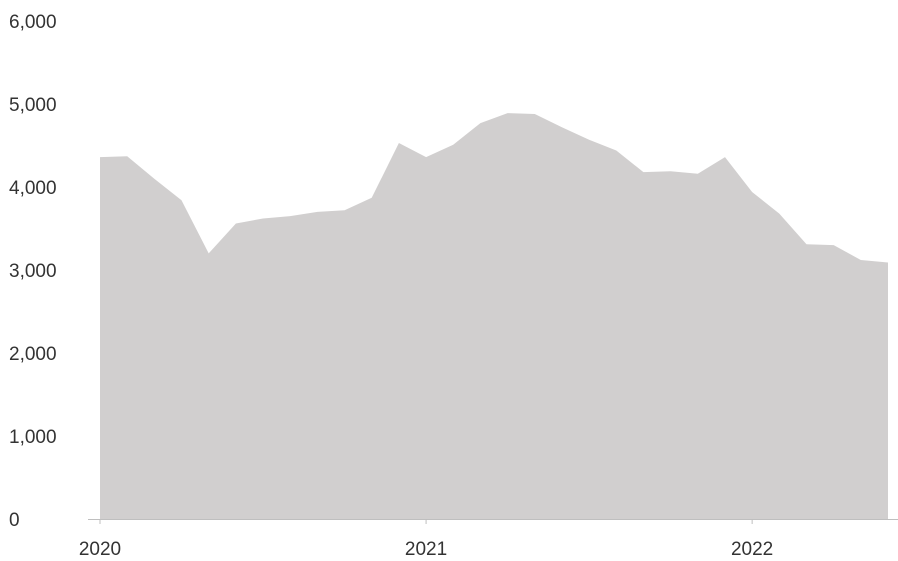 The width and height of the screenshot is (898, 561). I want to click on y-tick-label: 2,000, so click(33, 354).